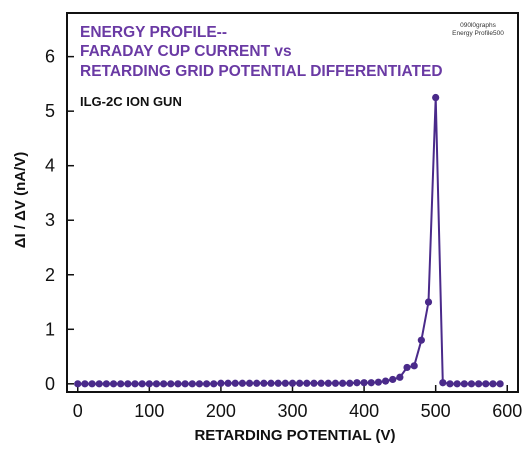 This screenshot has height=455, width=532. Describe the element at coordinates (131, 101) in the screenshot. I see `chart-subtitle: ILG-2C ION GUN` at that location.